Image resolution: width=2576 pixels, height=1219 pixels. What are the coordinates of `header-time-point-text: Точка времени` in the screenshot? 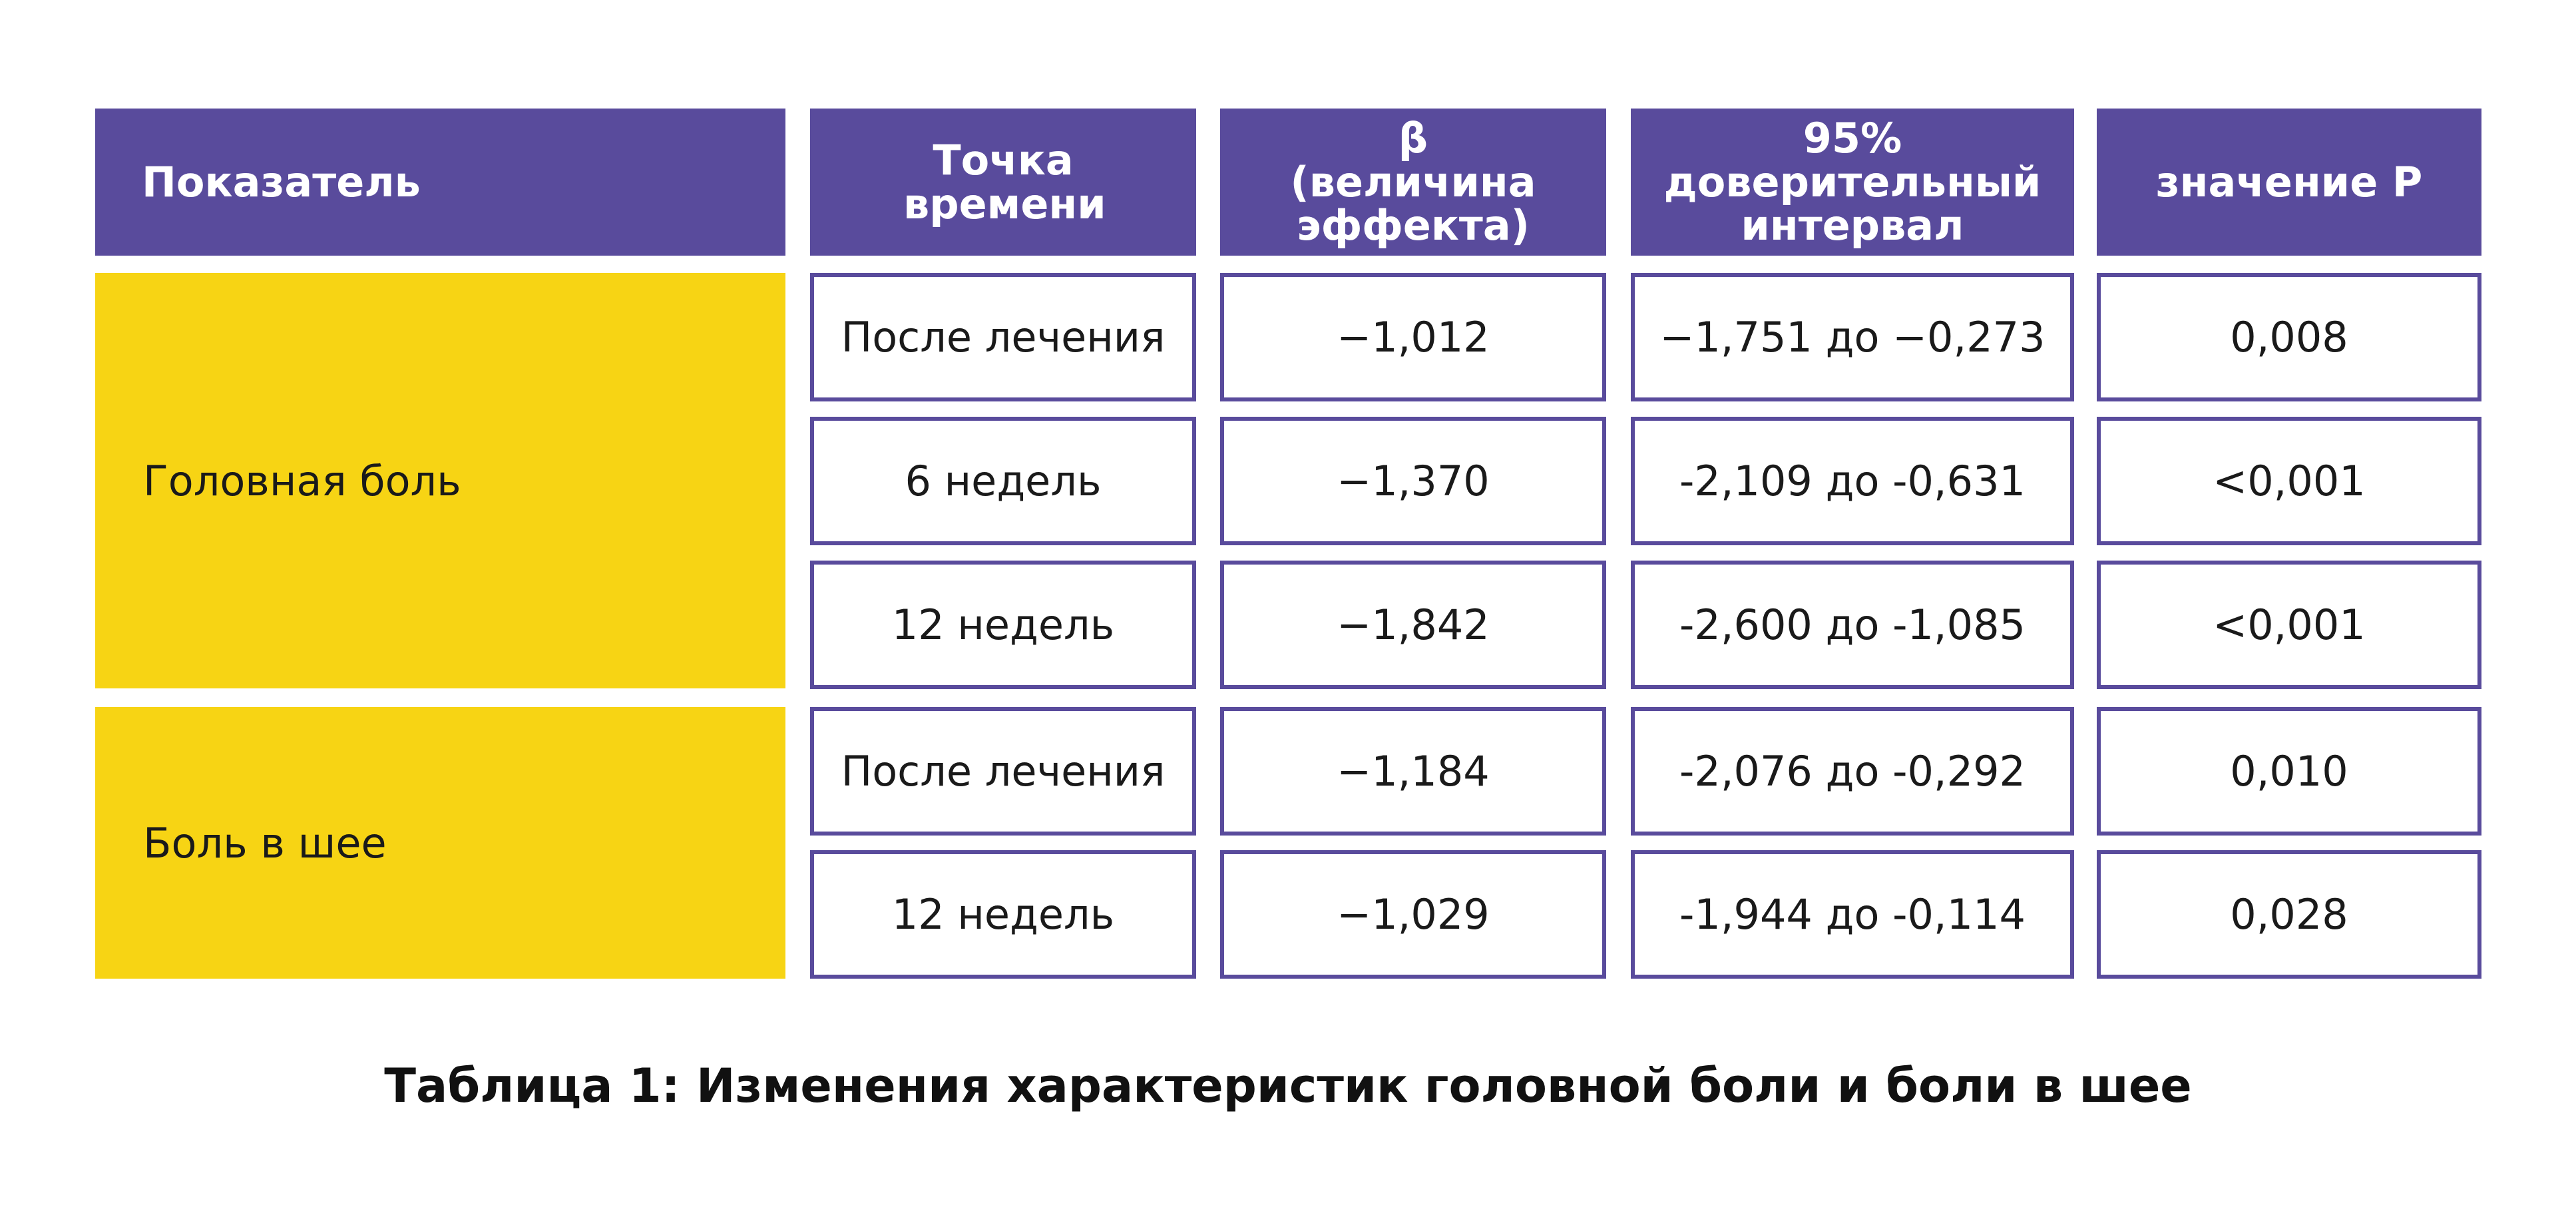 It's located at (1004, 181).